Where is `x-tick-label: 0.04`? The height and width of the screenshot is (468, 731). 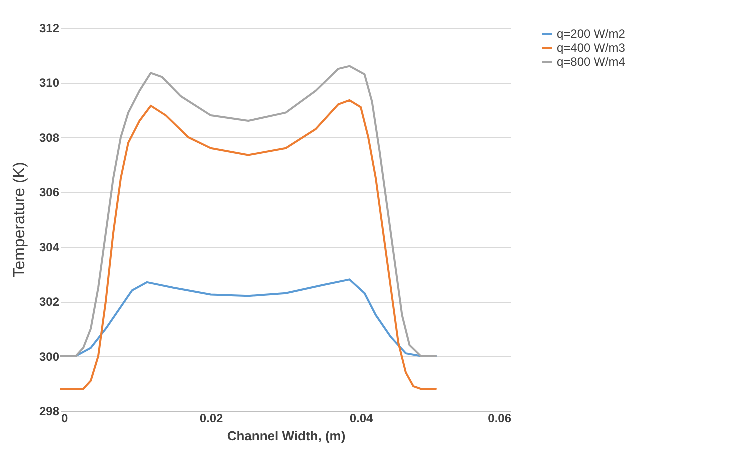
x-tick-label: 0.04 is located at coordinates (362, 419).